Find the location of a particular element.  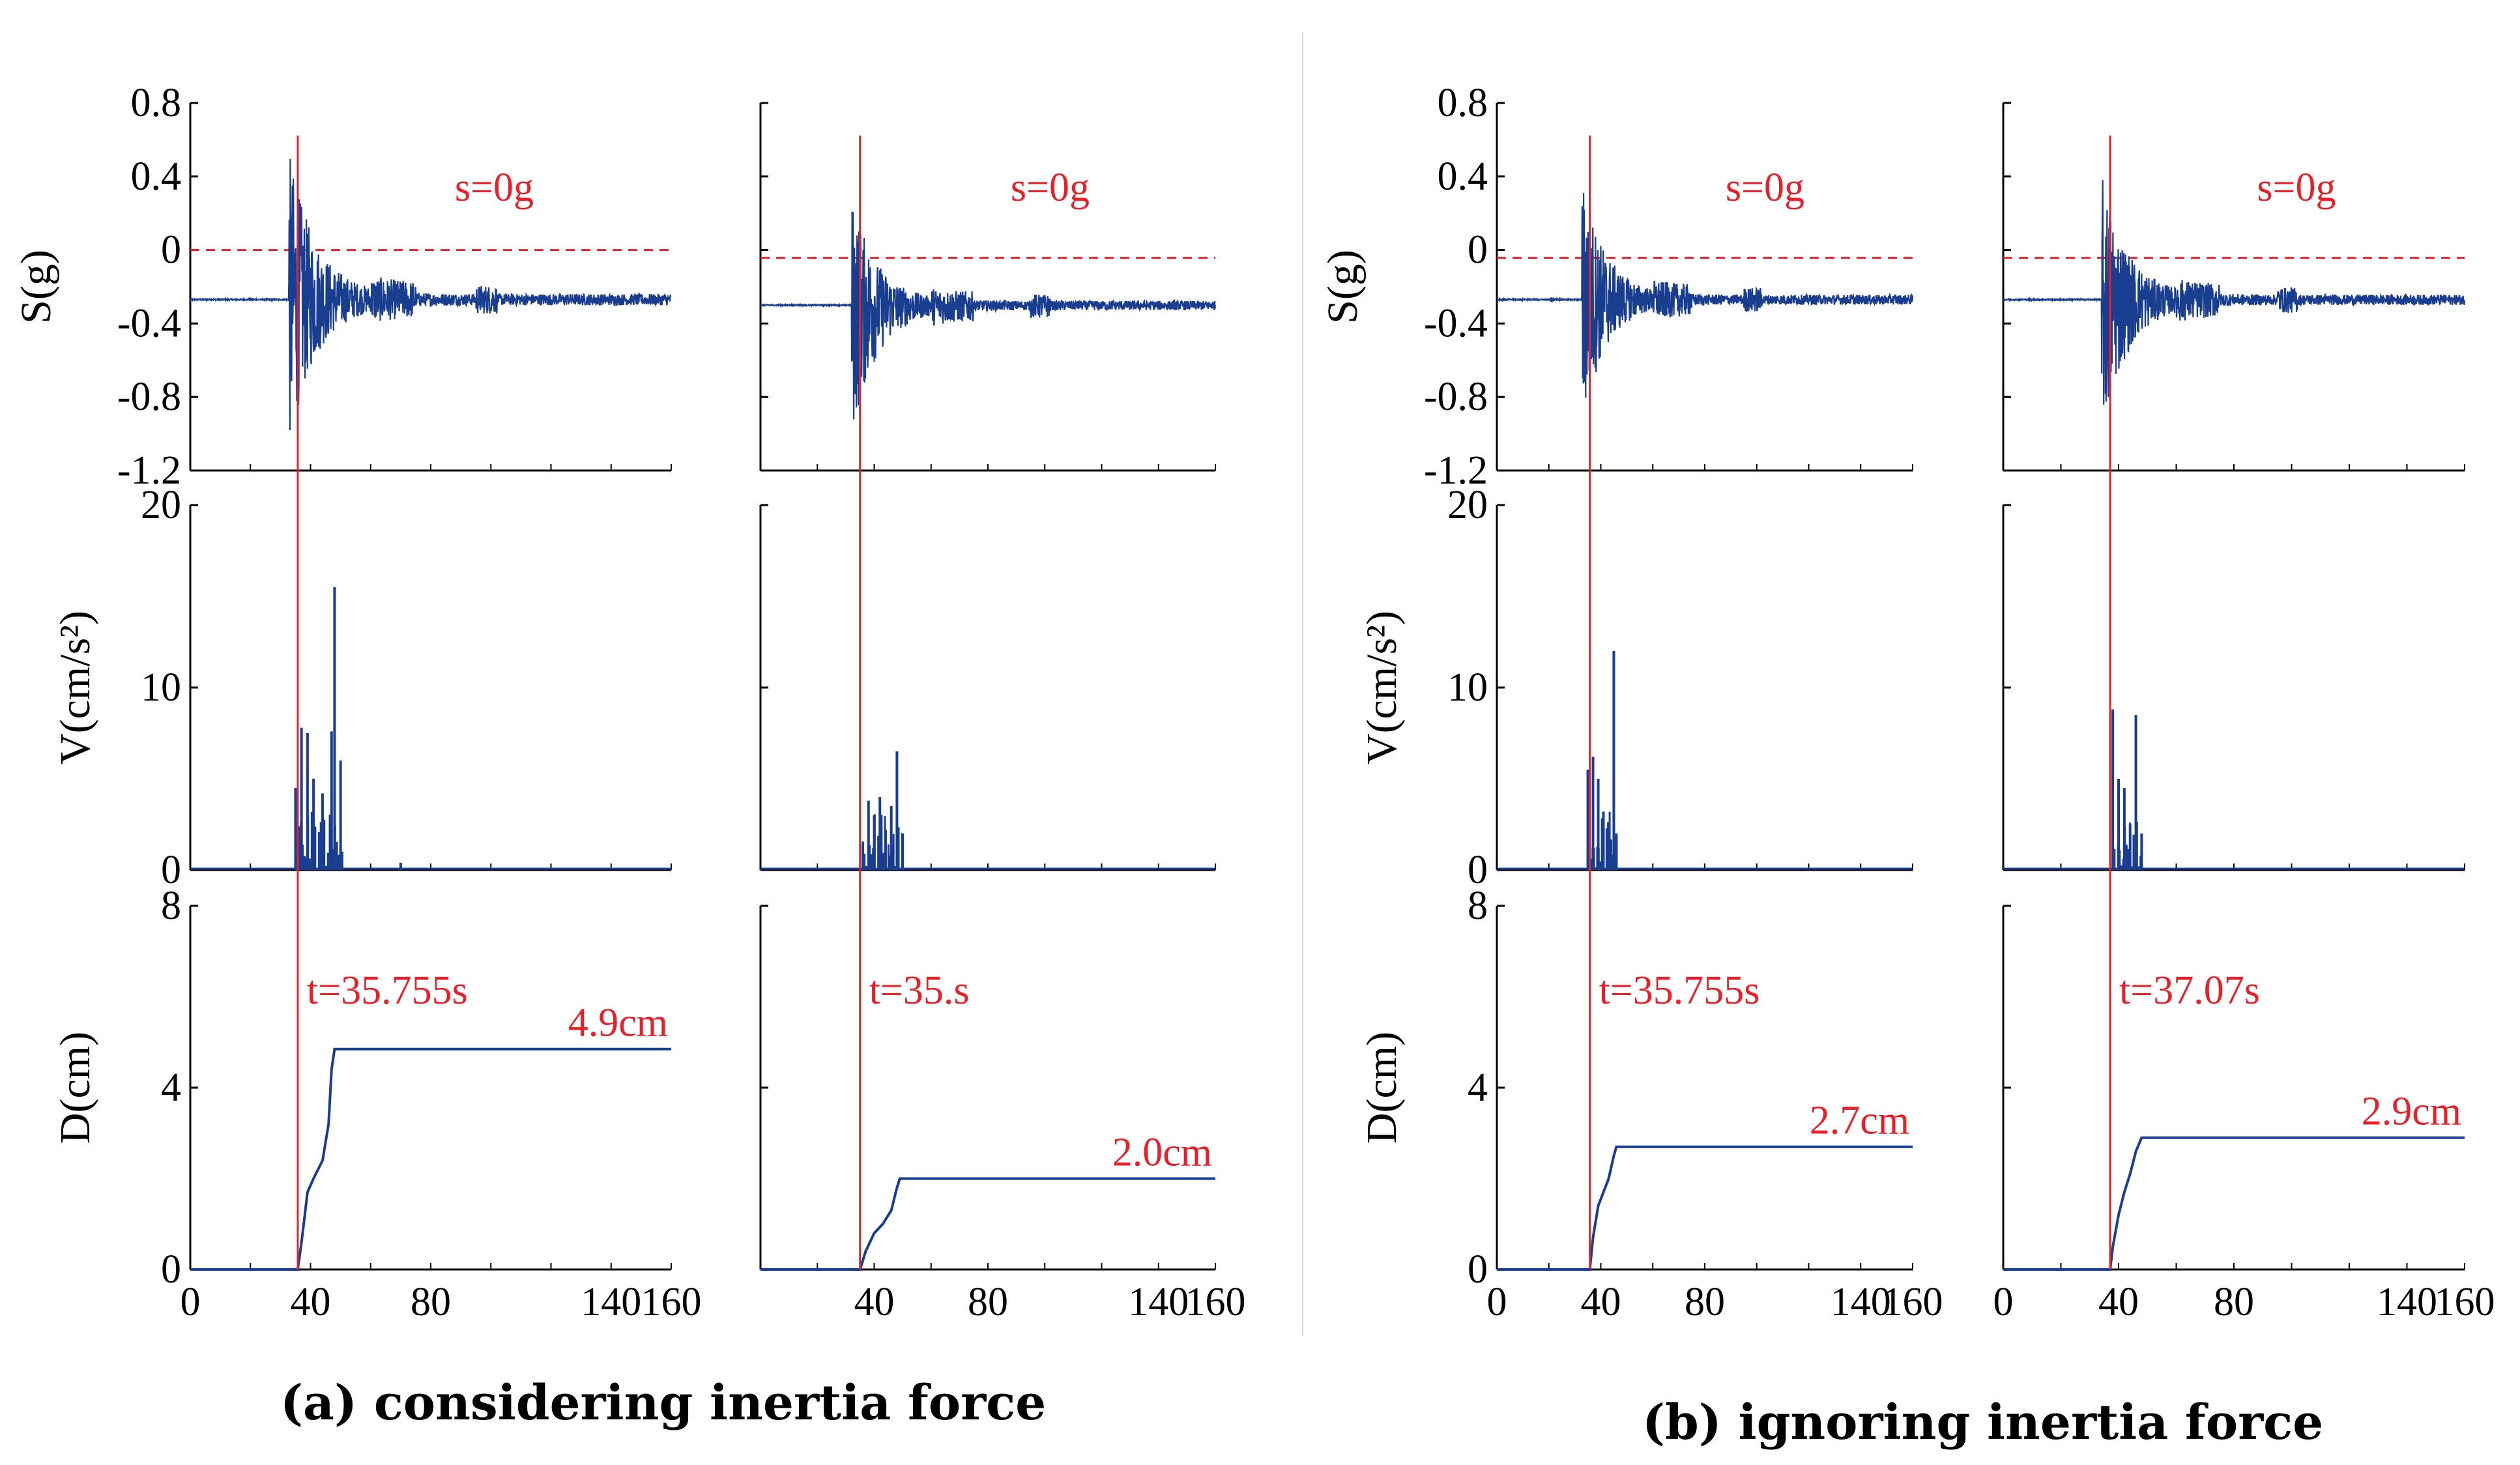

final-displacement-label: 2.0cm is located at coordinates (1162, 1153).